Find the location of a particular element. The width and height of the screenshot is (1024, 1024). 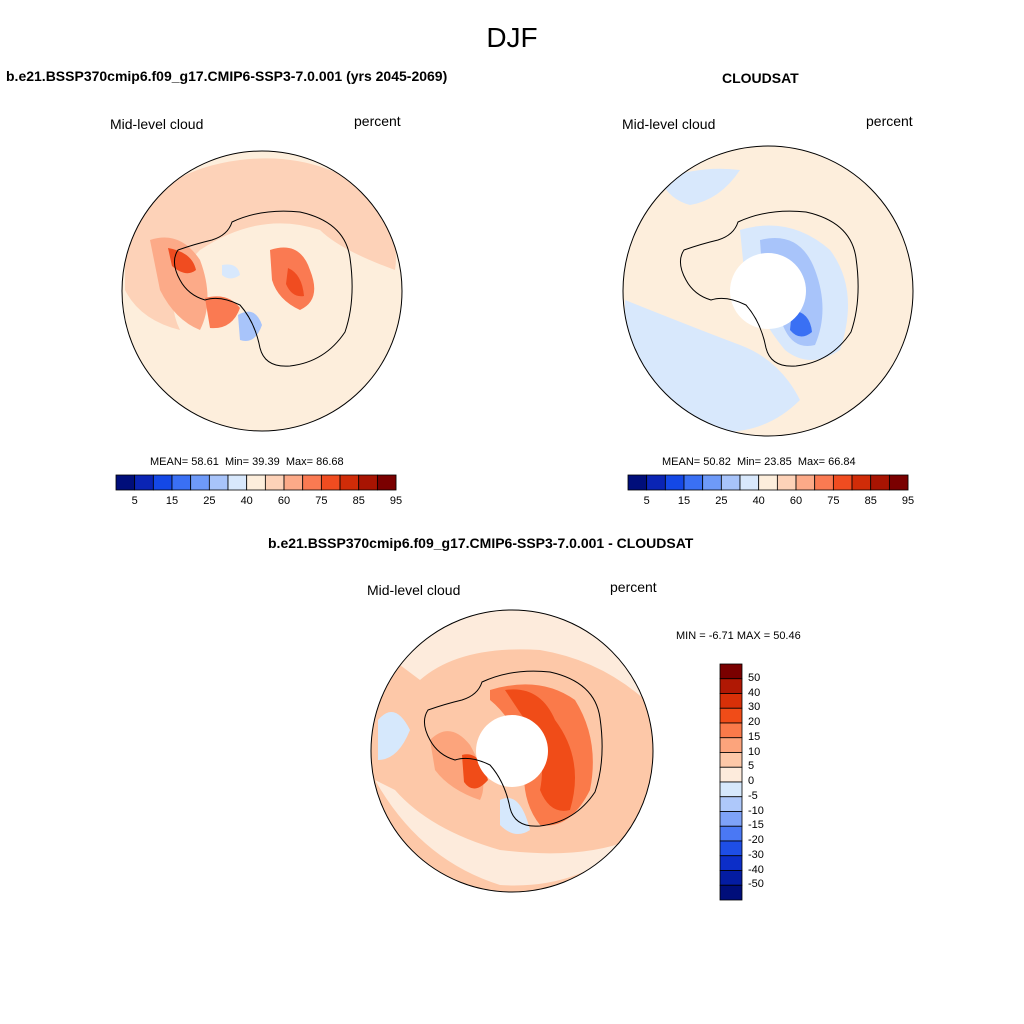

model-variable-label: Mid-level cloud is located at coordinates (157, 124).